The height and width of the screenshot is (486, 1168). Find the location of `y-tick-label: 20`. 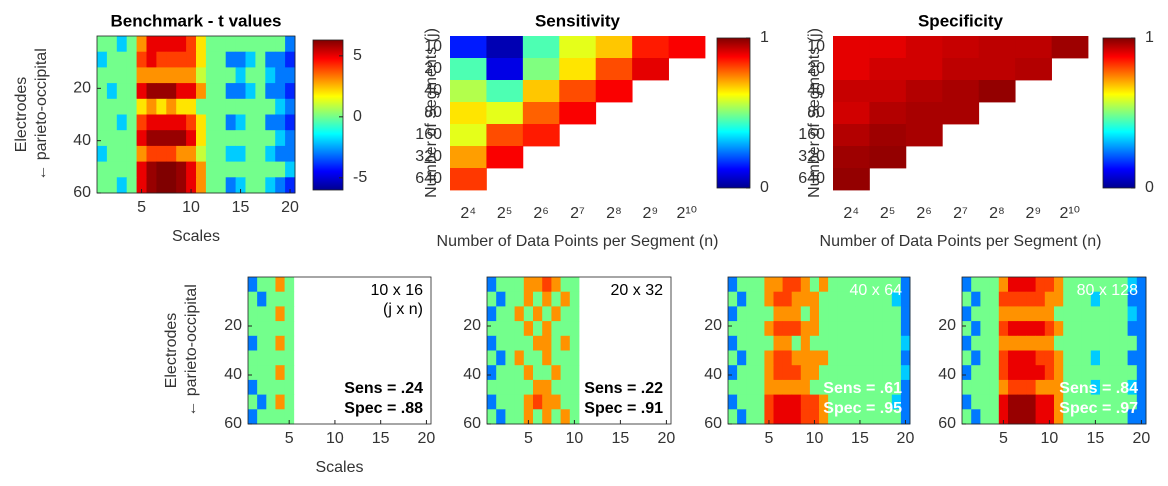

y-tick-label: 20 is located at coordinates (816, 68).